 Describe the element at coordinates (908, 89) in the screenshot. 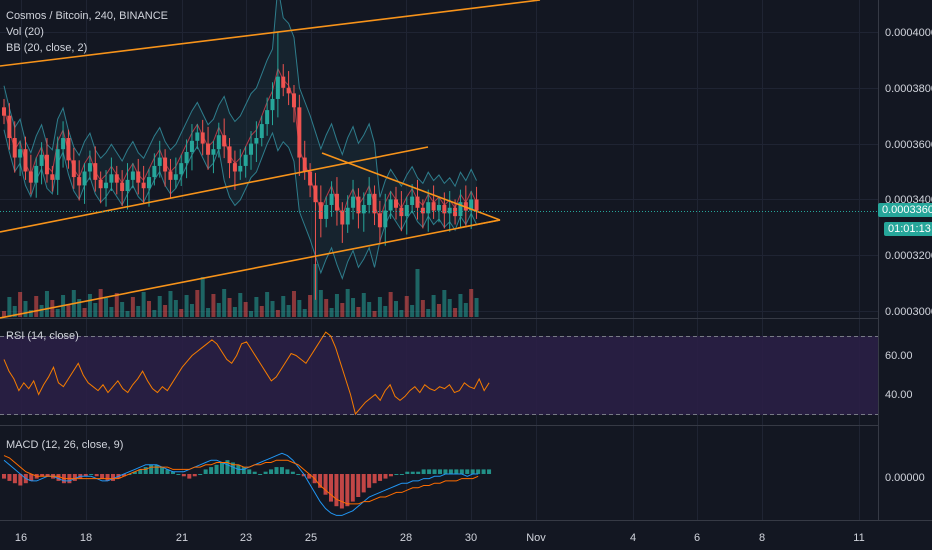

I see `price-tick: 0.0003800` at that location.